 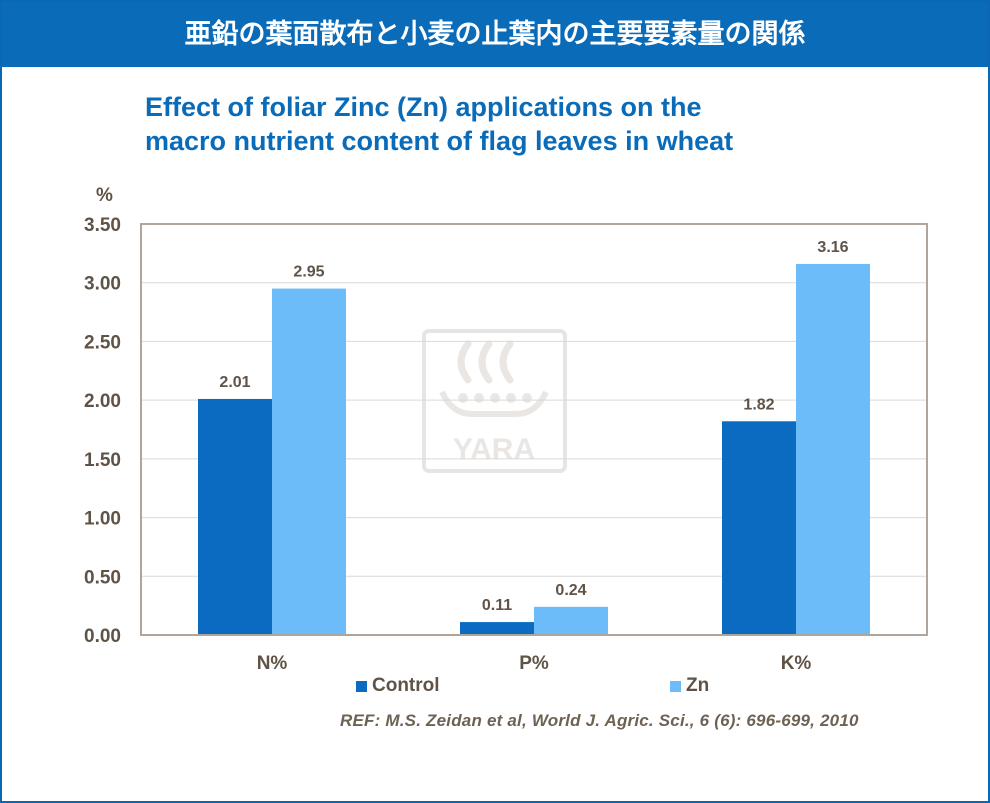 What do you see at coordinates (497, 605) in the screenshot?
I see `data-label: 0.11` at bounding box center [497, 605].